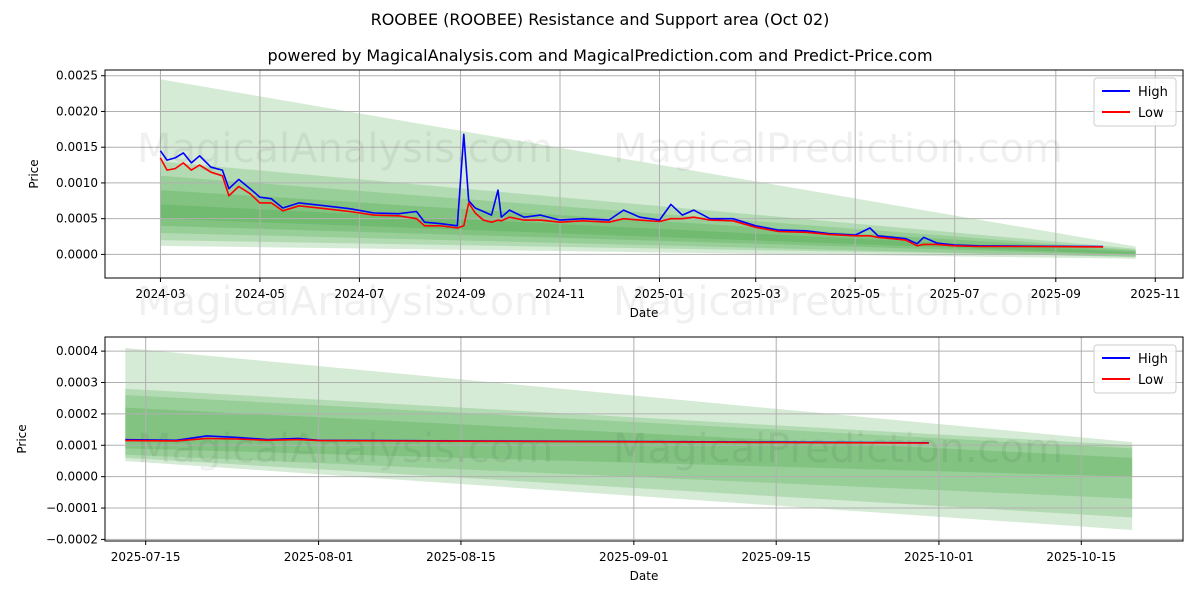 The height and width of the screenshot is (600, 1200). I want to click on x-tick-label: 2025-09-01, so click(634, 557).